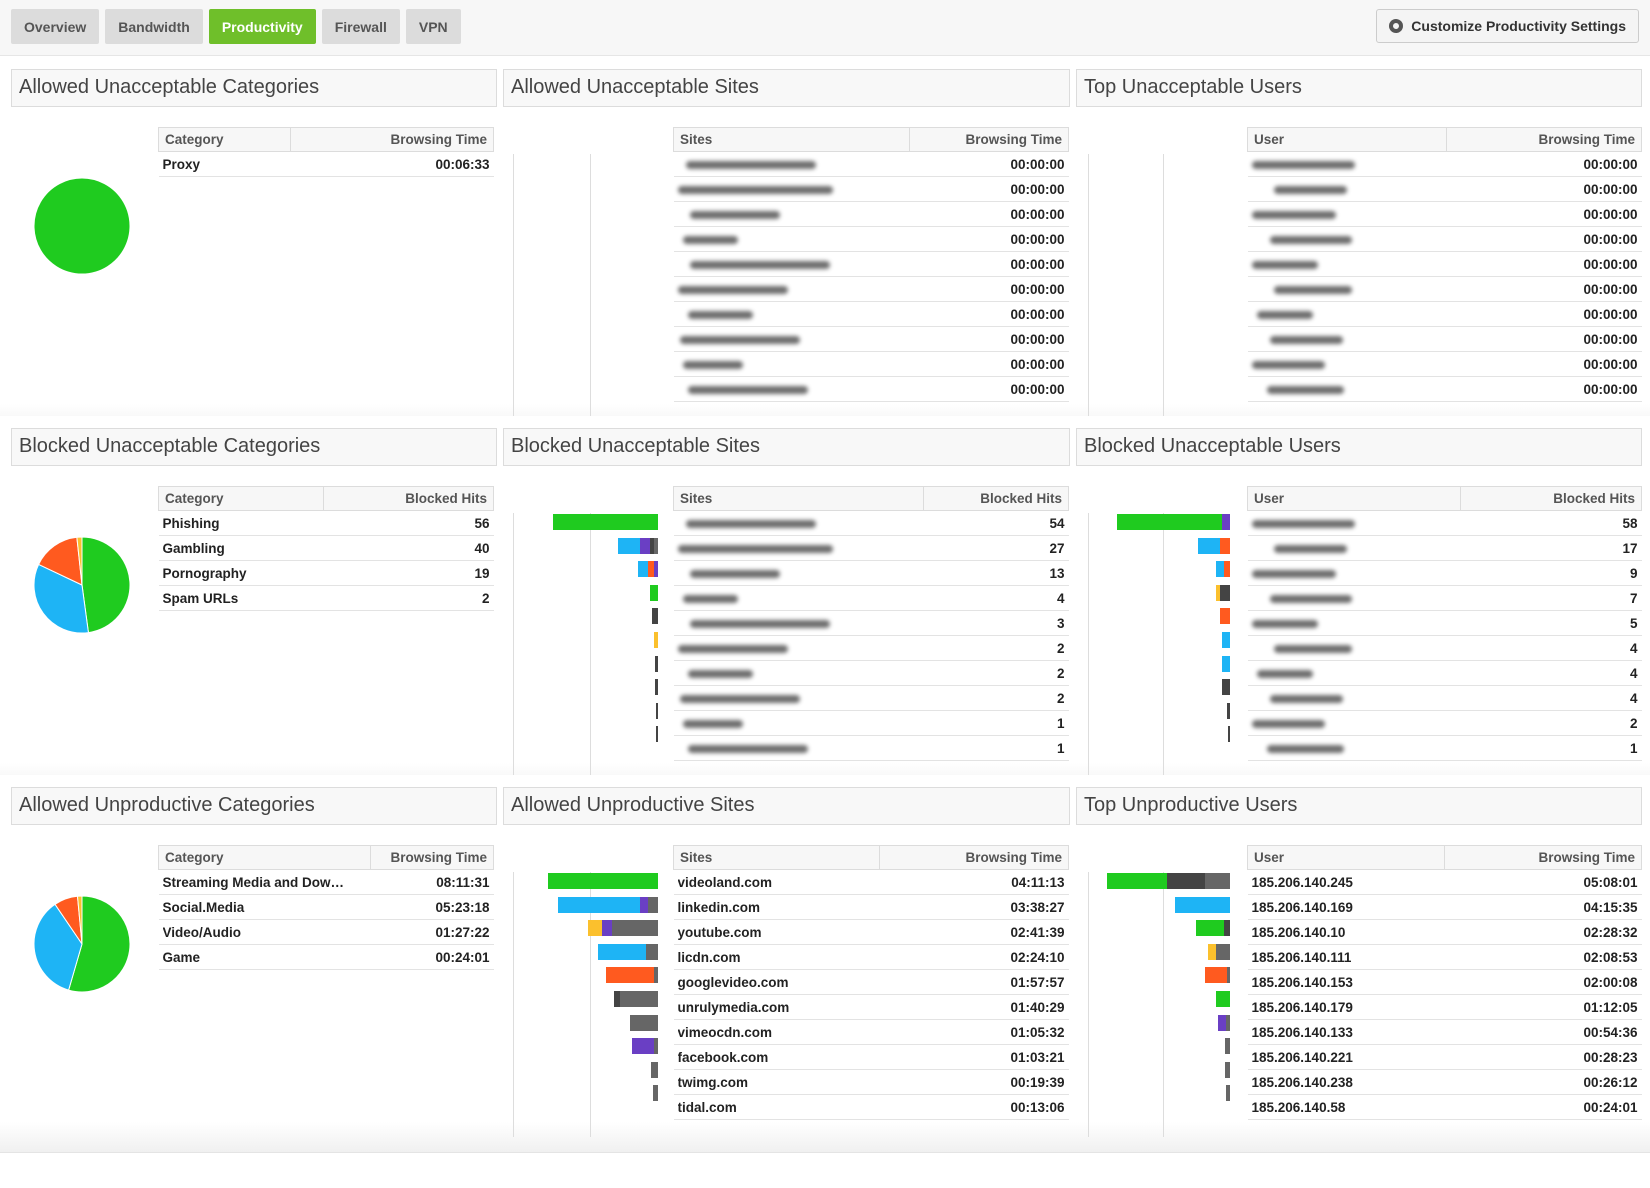  I want to click on table-row: 54, so click(871, 523).